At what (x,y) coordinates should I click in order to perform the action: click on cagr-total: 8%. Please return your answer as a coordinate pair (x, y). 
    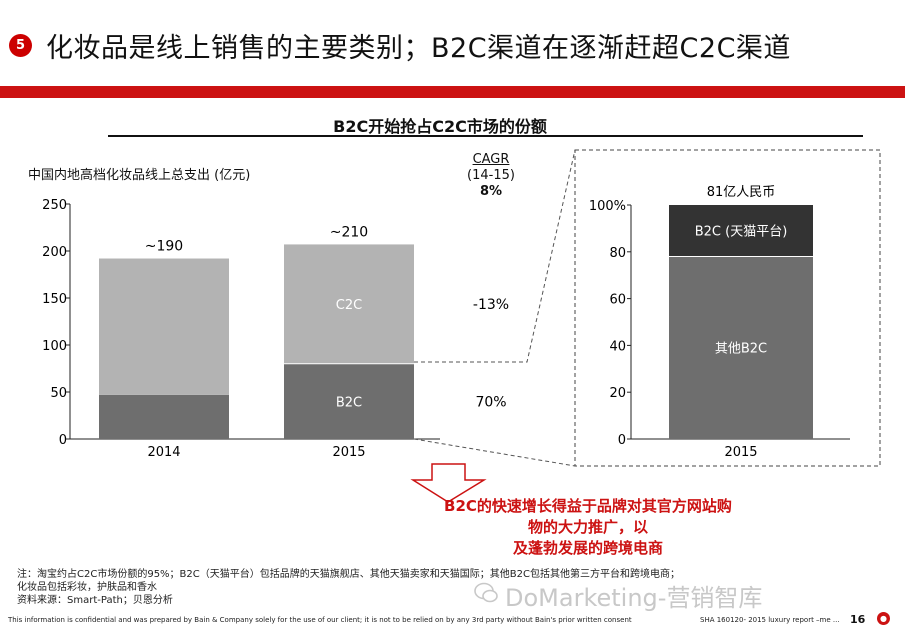
    Looking at the image, I should click on (491, 191).